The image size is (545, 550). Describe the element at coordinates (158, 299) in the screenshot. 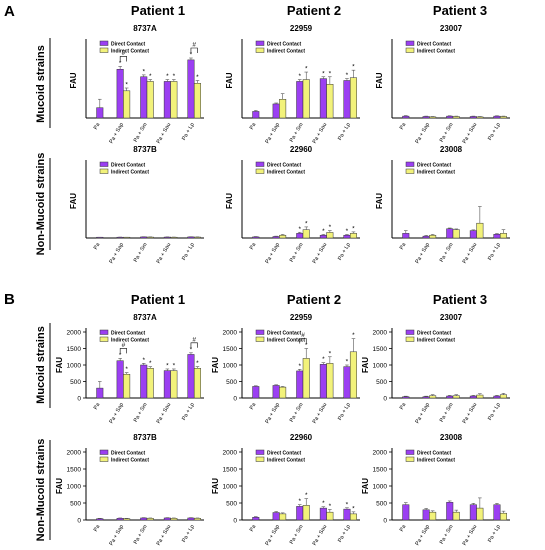

I see `patient-header-b-1: Patient 1` at that location.